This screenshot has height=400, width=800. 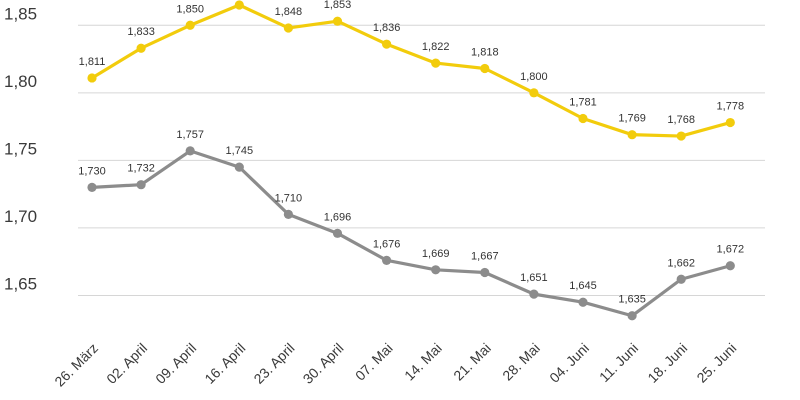 I want to click on x-tick-label: 02. April, so click(x=126, y=363).